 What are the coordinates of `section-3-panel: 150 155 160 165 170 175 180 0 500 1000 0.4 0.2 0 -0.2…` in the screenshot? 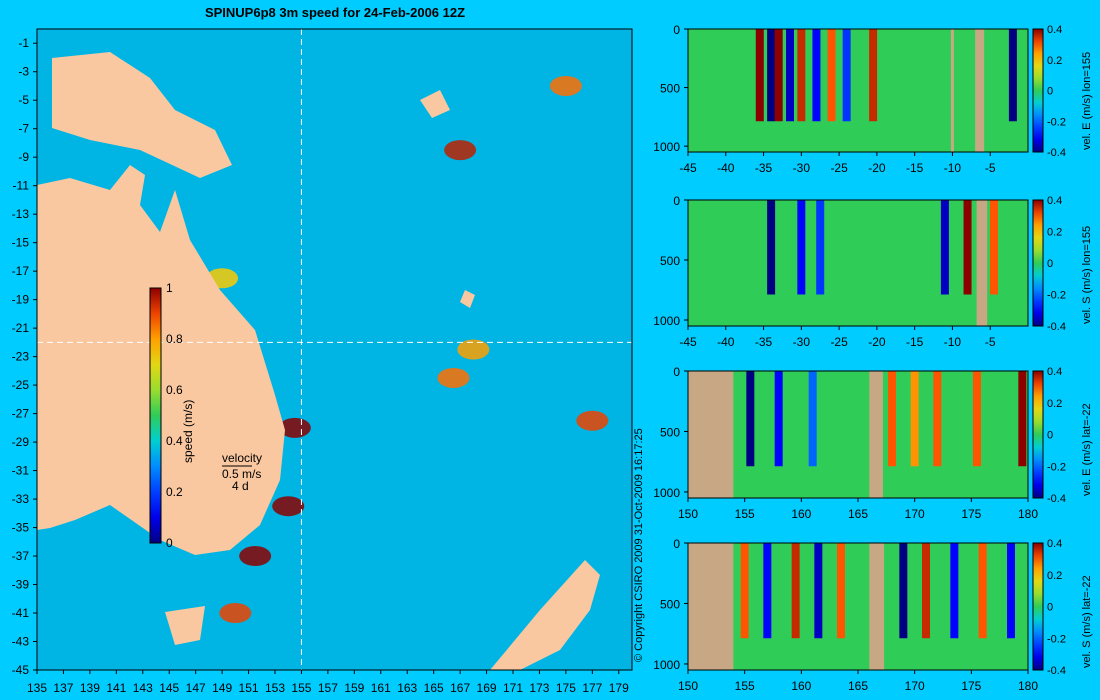 It's located at (873, 443).